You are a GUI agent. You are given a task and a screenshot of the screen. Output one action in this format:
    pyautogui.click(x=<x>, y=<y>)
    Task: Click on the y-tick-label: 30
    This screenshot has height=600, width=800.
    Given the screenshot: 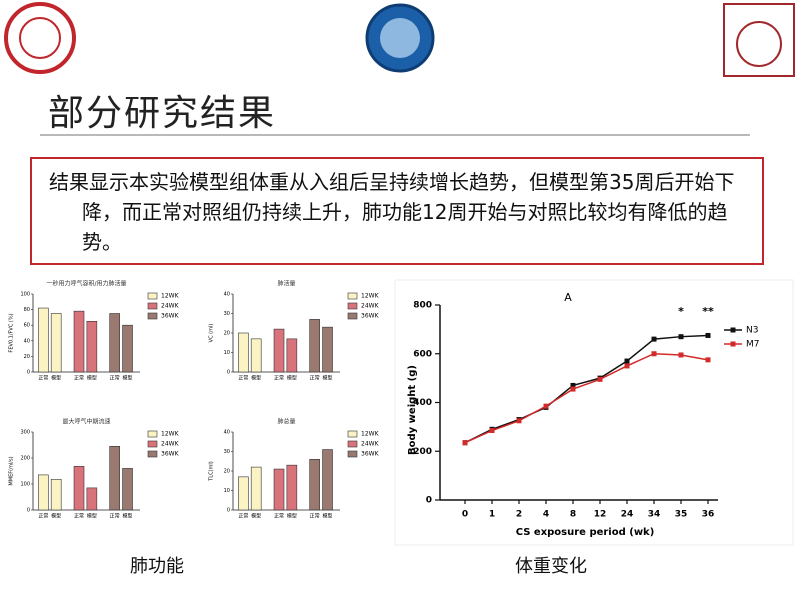 What is the action you would take?
    pyautogui.click(x=227, y=314)
    